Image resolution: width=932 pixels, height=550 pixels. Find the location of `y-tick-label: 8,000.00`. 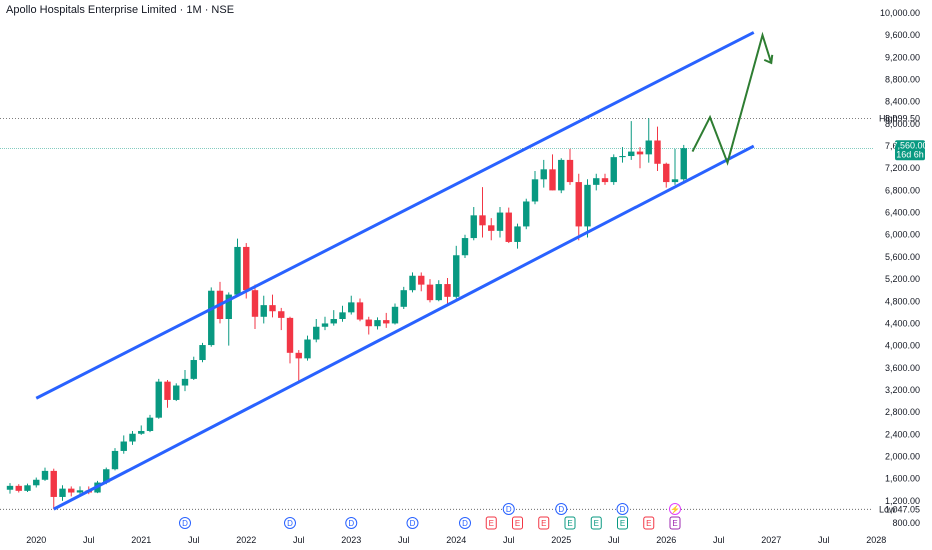

y-tick-label: 8,000.00 is located at coordinates (902, 124).